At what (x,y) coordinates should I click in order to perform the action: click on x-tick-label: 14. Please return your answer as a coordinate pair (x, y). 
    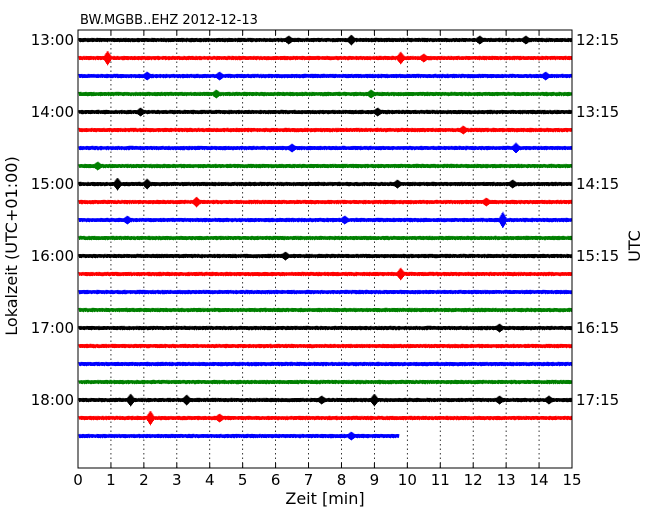
    Looking at the image, I should click on (539, 480).